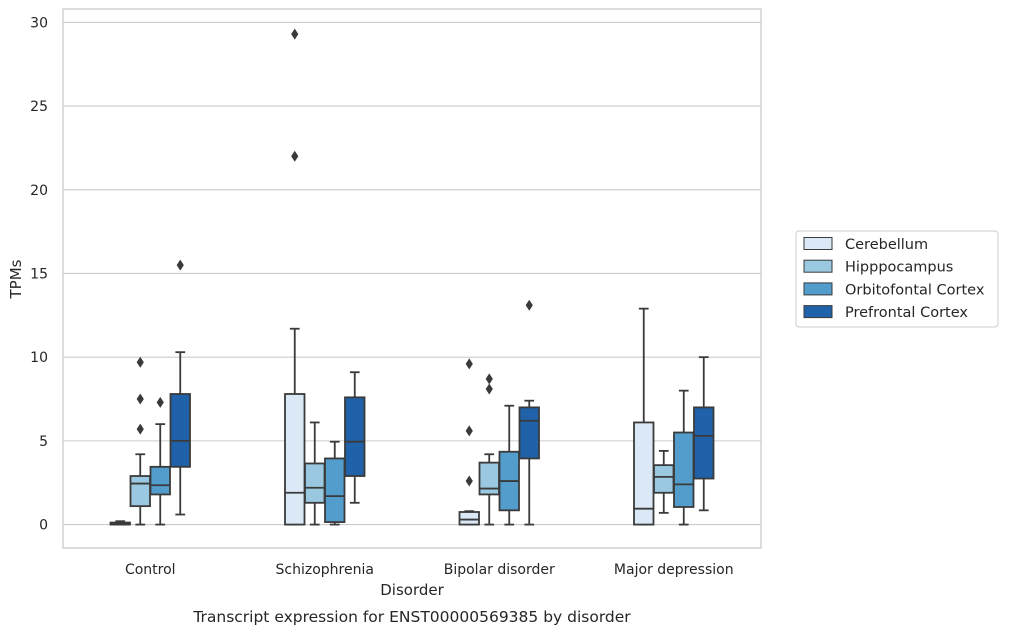  I want to click on legend-frame, so click(897, 279).